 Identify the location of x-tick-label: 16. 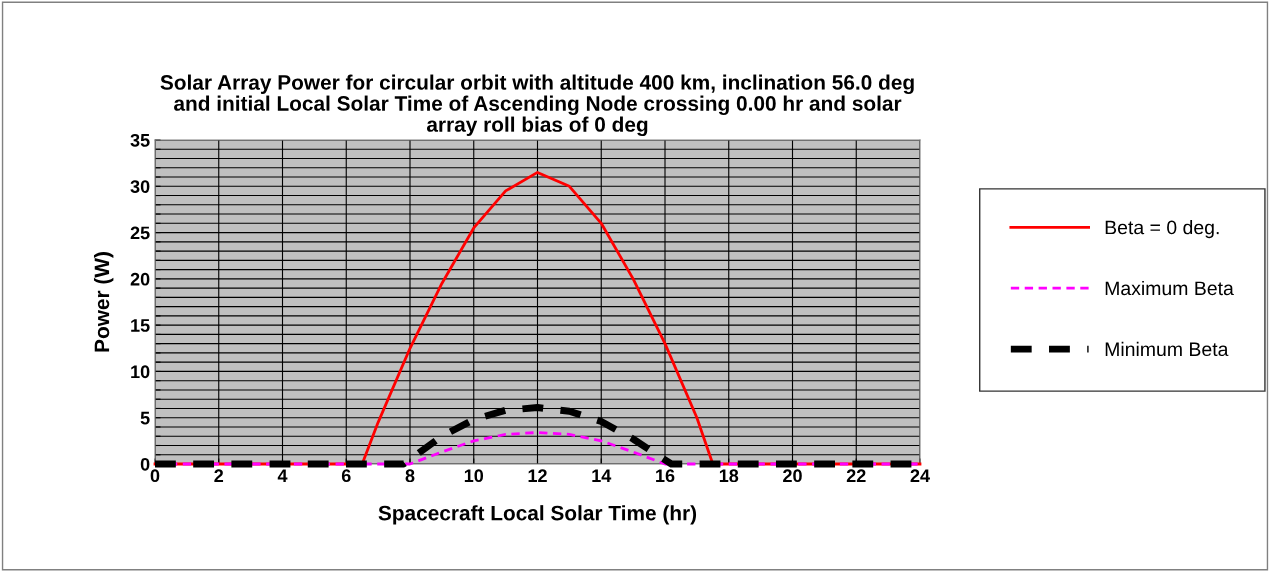
(665, 476).